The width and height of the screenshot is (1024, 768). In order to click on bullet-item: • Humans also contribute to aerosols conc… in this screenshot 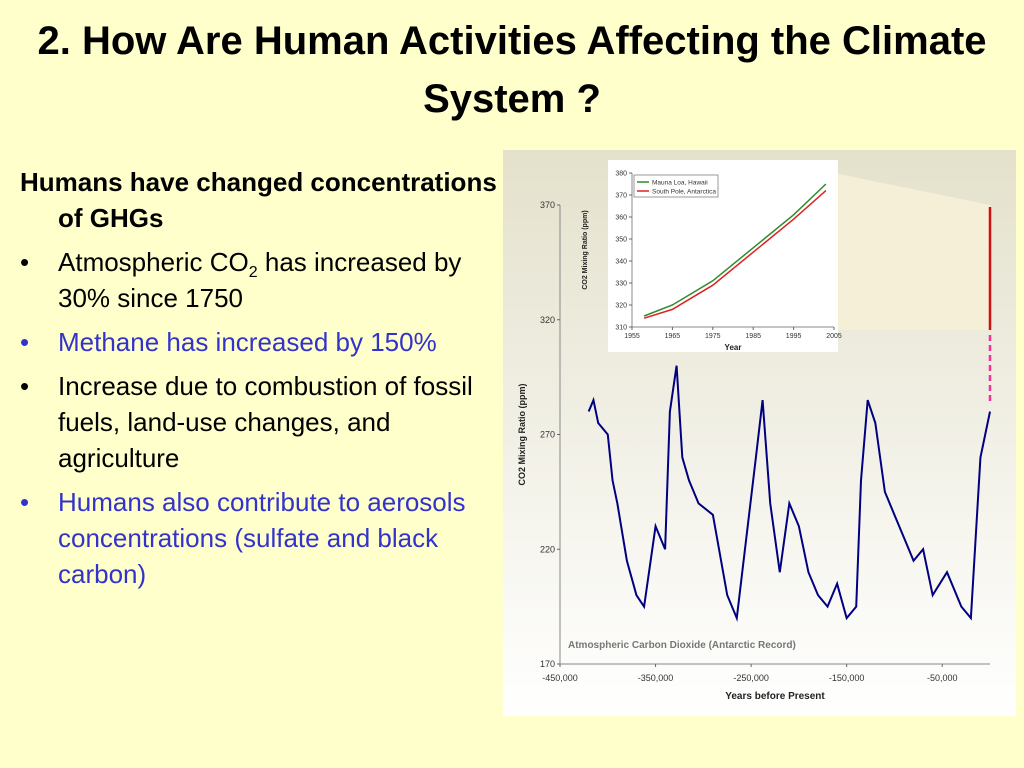, I will do `click(262, 538)`.